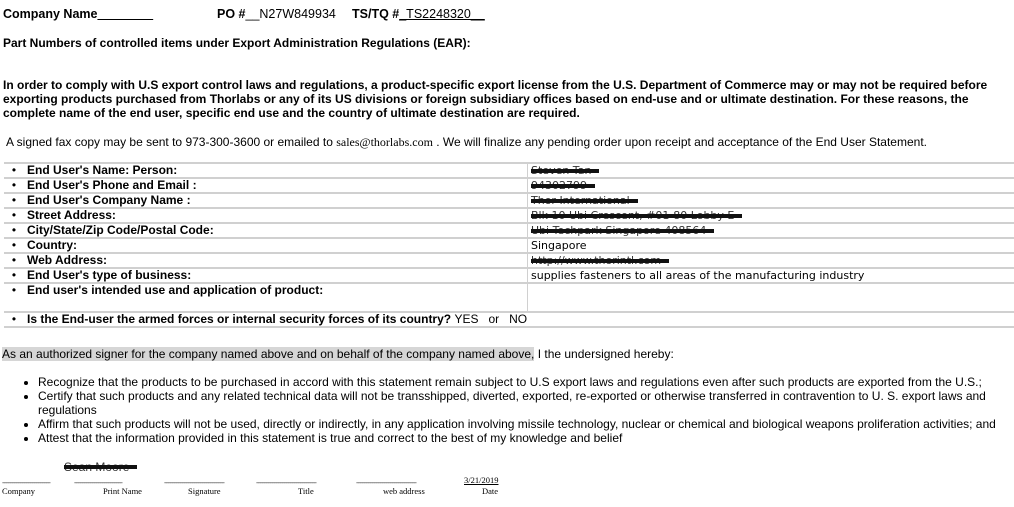  What do you see at coordinates (276, 185) in the screenshot?
I see `field-label: End User's Phone and Email :` at bounding box center [276, 185].